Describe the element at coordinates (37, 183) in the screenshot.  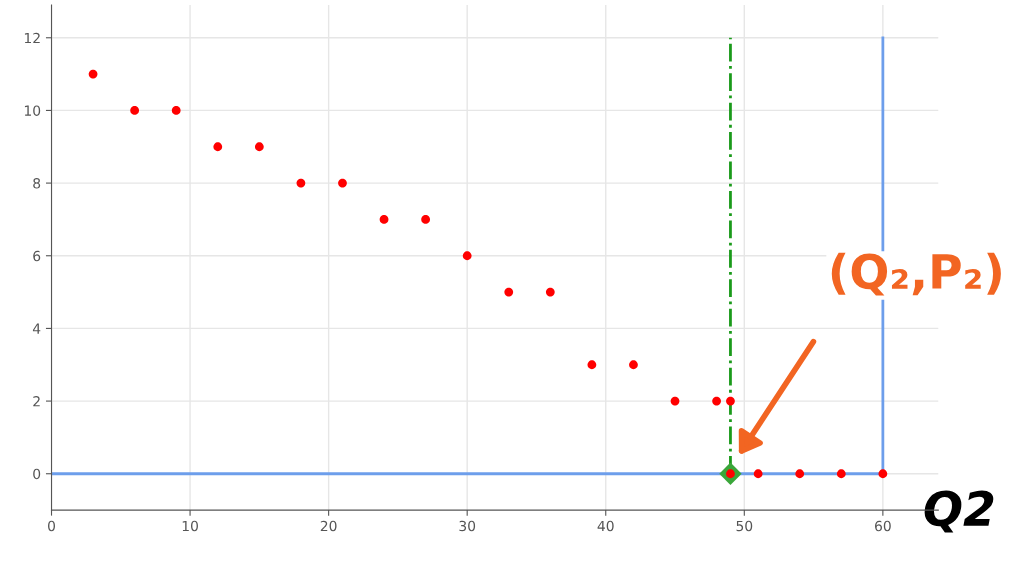
I see `y-tick-label: 8` at that location.